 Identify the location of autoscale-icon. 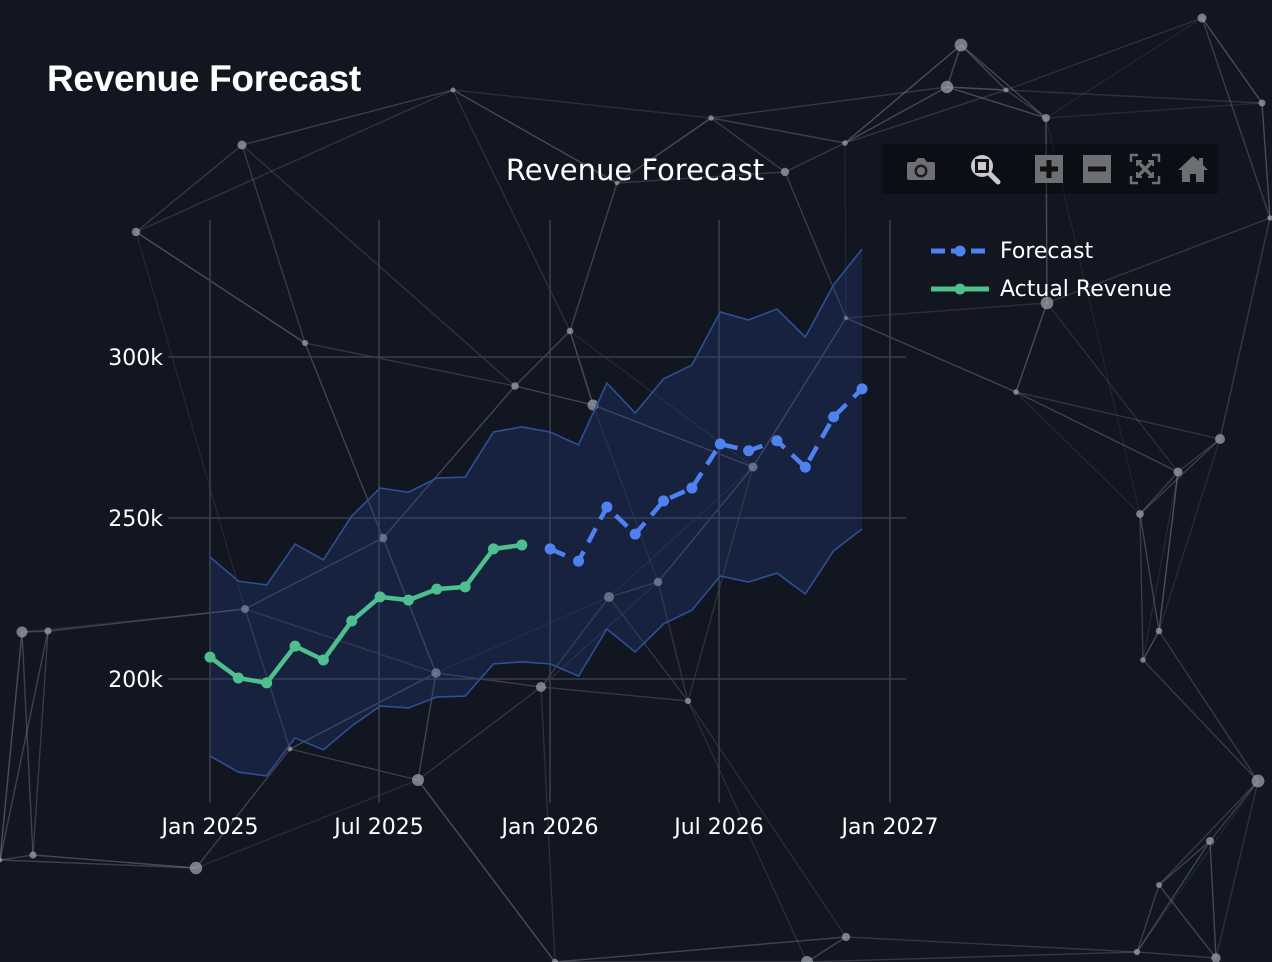
(1145, 169).